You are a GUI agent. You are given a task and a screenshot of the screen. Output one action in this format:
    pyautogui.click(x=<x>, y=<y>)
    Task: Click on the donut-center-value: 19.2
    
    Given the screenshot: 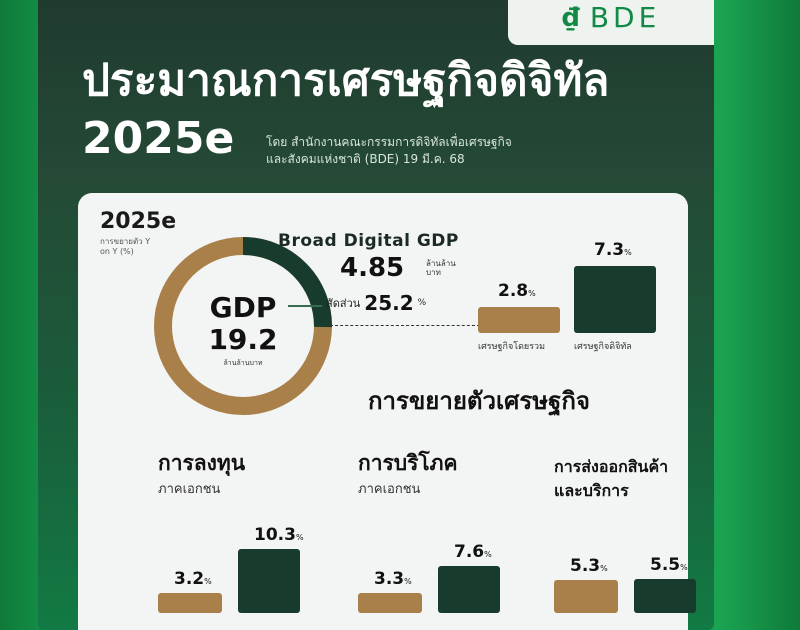 What is the action you would take?
    pyautogui.click(x=242, y=339)
    